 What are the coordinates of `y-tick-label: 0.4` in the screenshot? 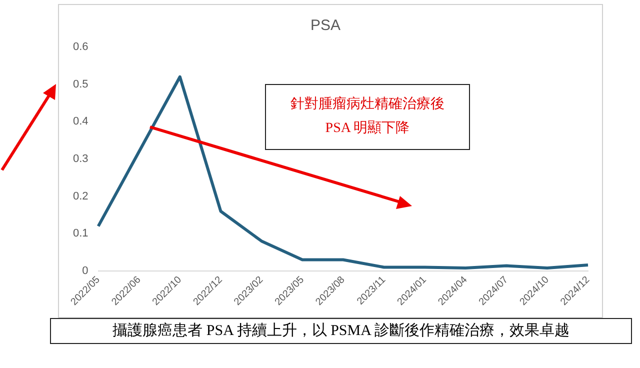 It's located at (80, 122).